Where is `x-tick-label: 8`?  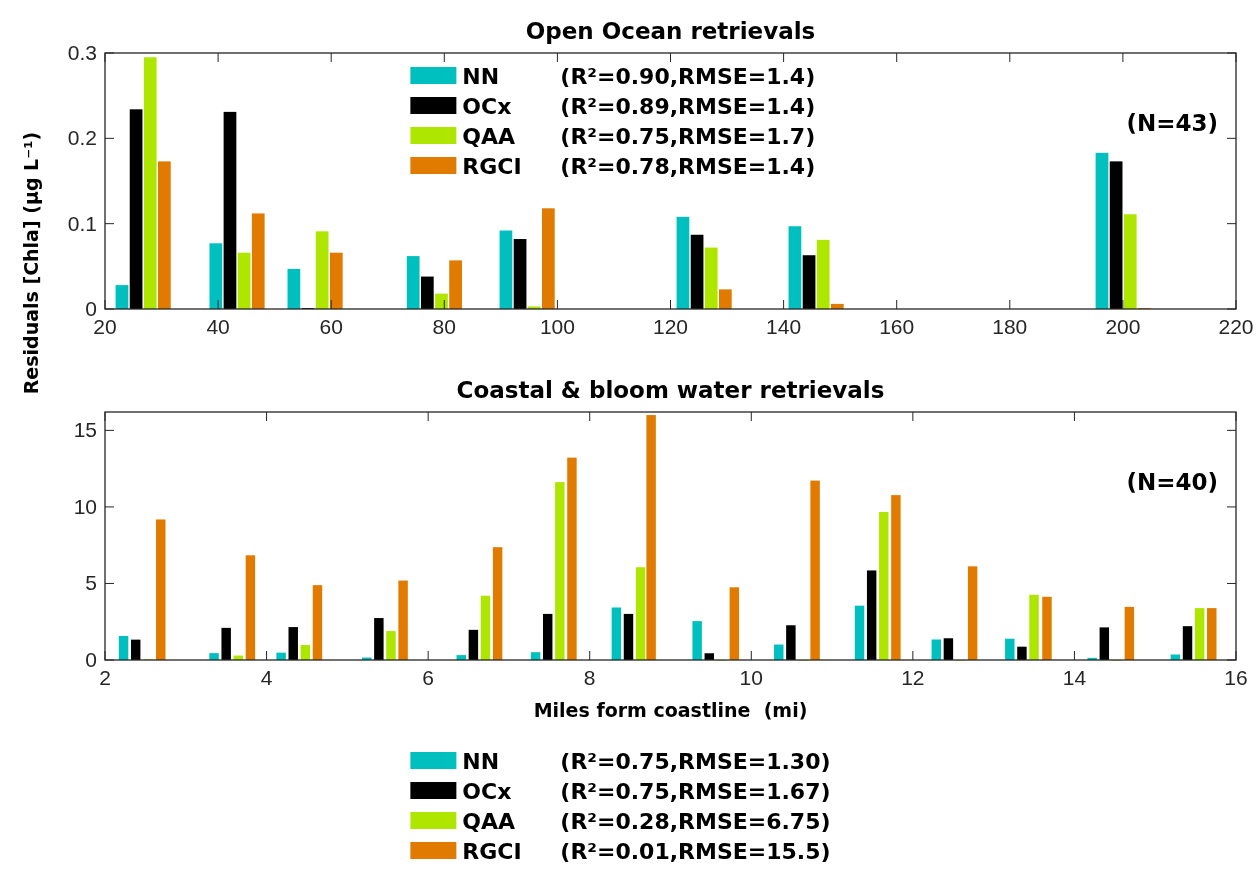
x-tick-label: 8 is located at coordinates (589, 677).